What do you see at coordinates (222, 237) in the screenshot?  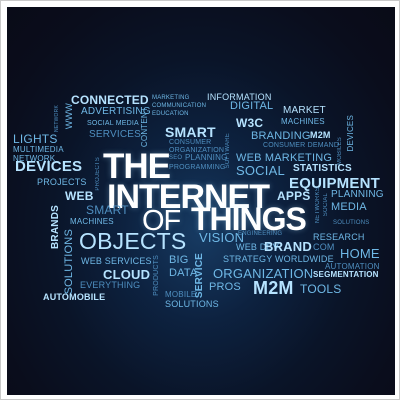 I see `word-vision: VISION` at bounding box center [222, 237].